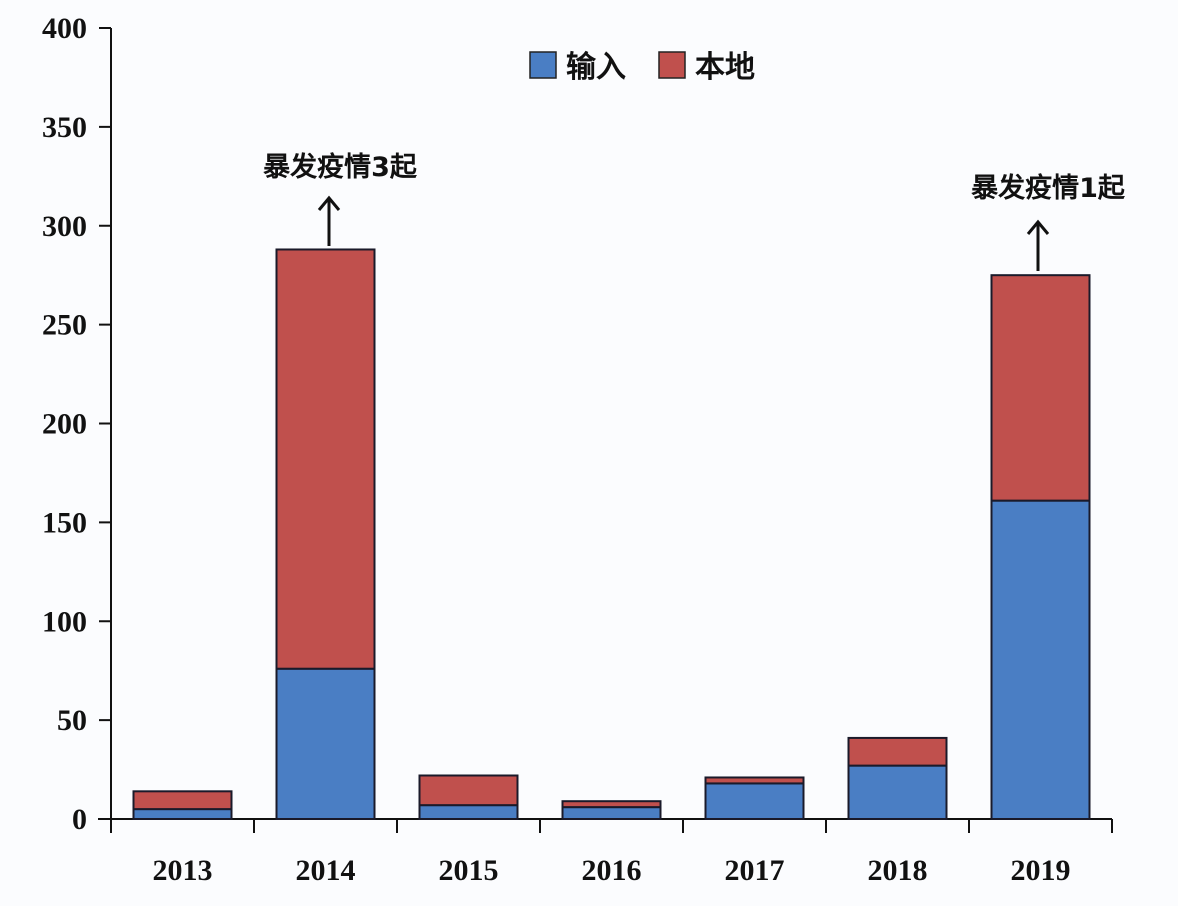  I want to click on y-tick-label: 350, so click(64, 127).